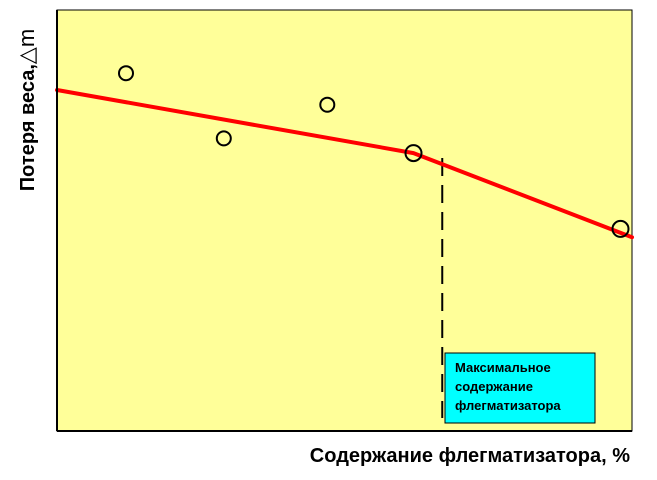 This screenshot has width=657, height=480. What do you see at coordinates (503, 367) in the screenshot?
I see `annotation-line-1: Максимальное` at bounding box center [503, 367].